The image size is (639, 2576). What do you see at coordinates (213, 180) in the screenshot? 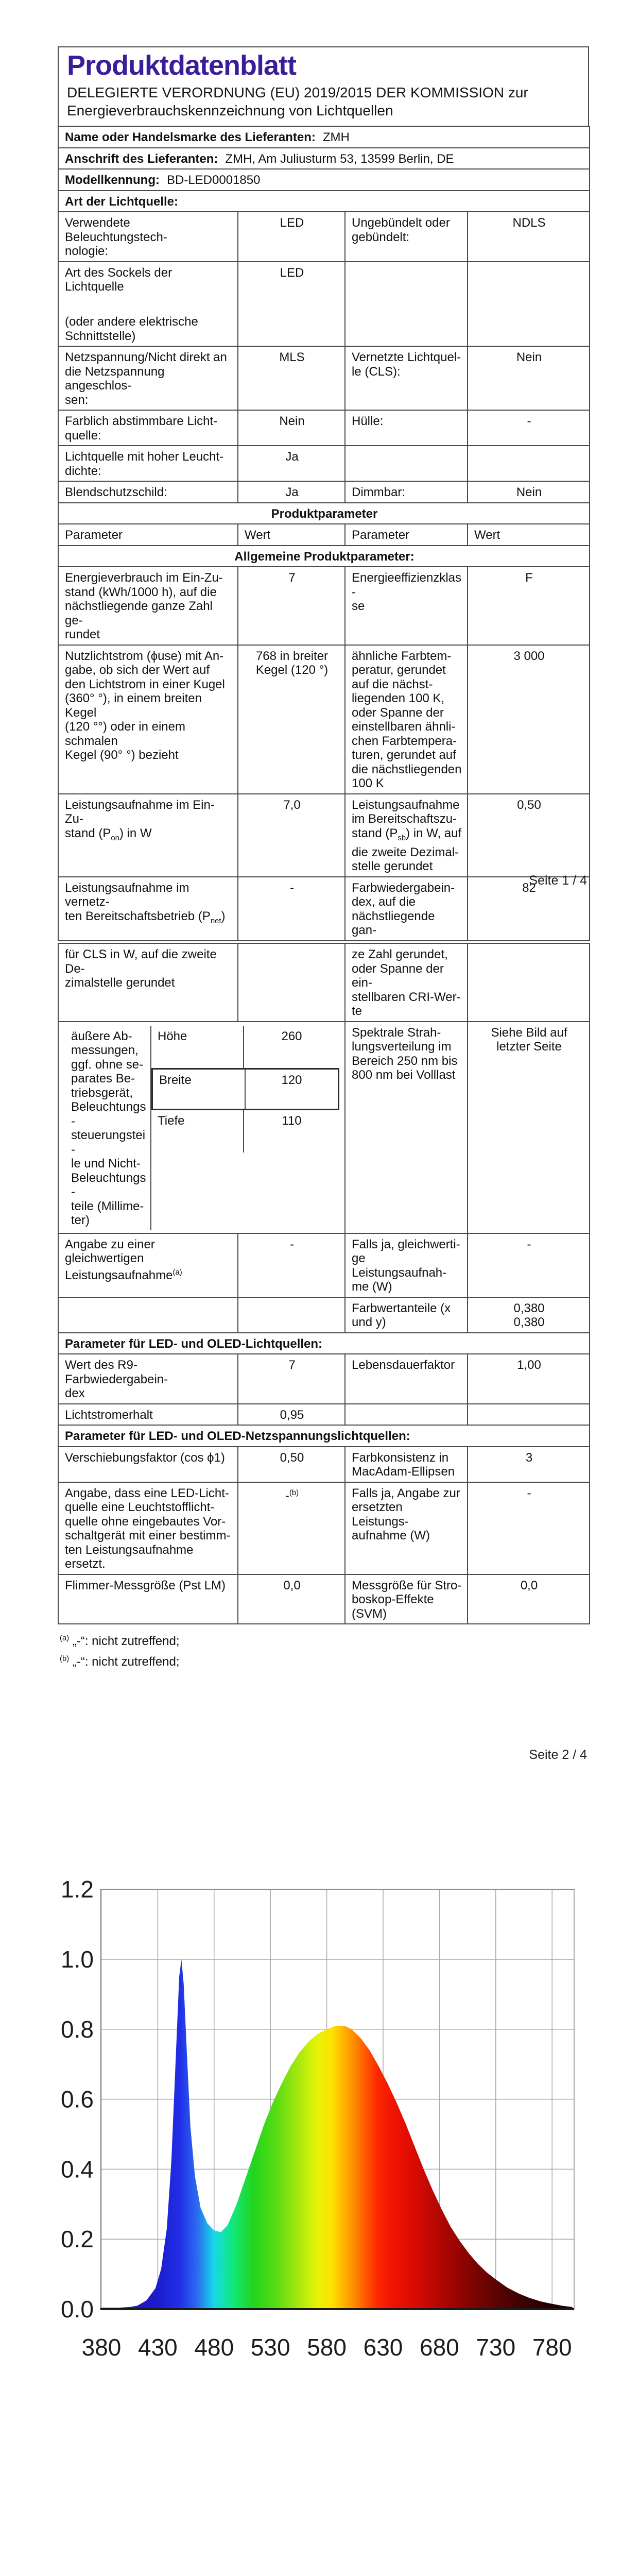
I see `info-value: BD-LED0001850` at bounding box center [213, 180].